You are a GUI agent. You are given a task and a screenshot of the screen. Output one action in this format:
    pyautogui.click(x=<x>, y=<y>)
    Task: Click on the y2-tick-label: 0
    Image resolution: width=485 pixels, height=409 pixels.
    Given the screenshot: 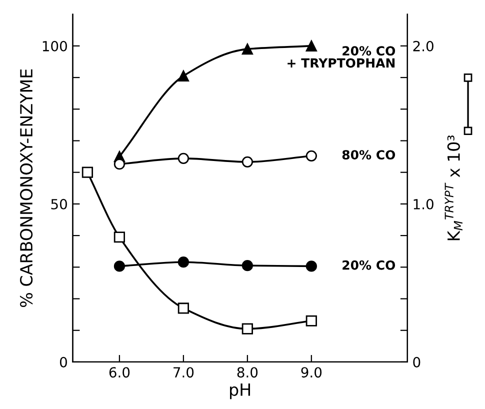 What is the action you would take?
    pyautogui.click(x=416, y=362)
    